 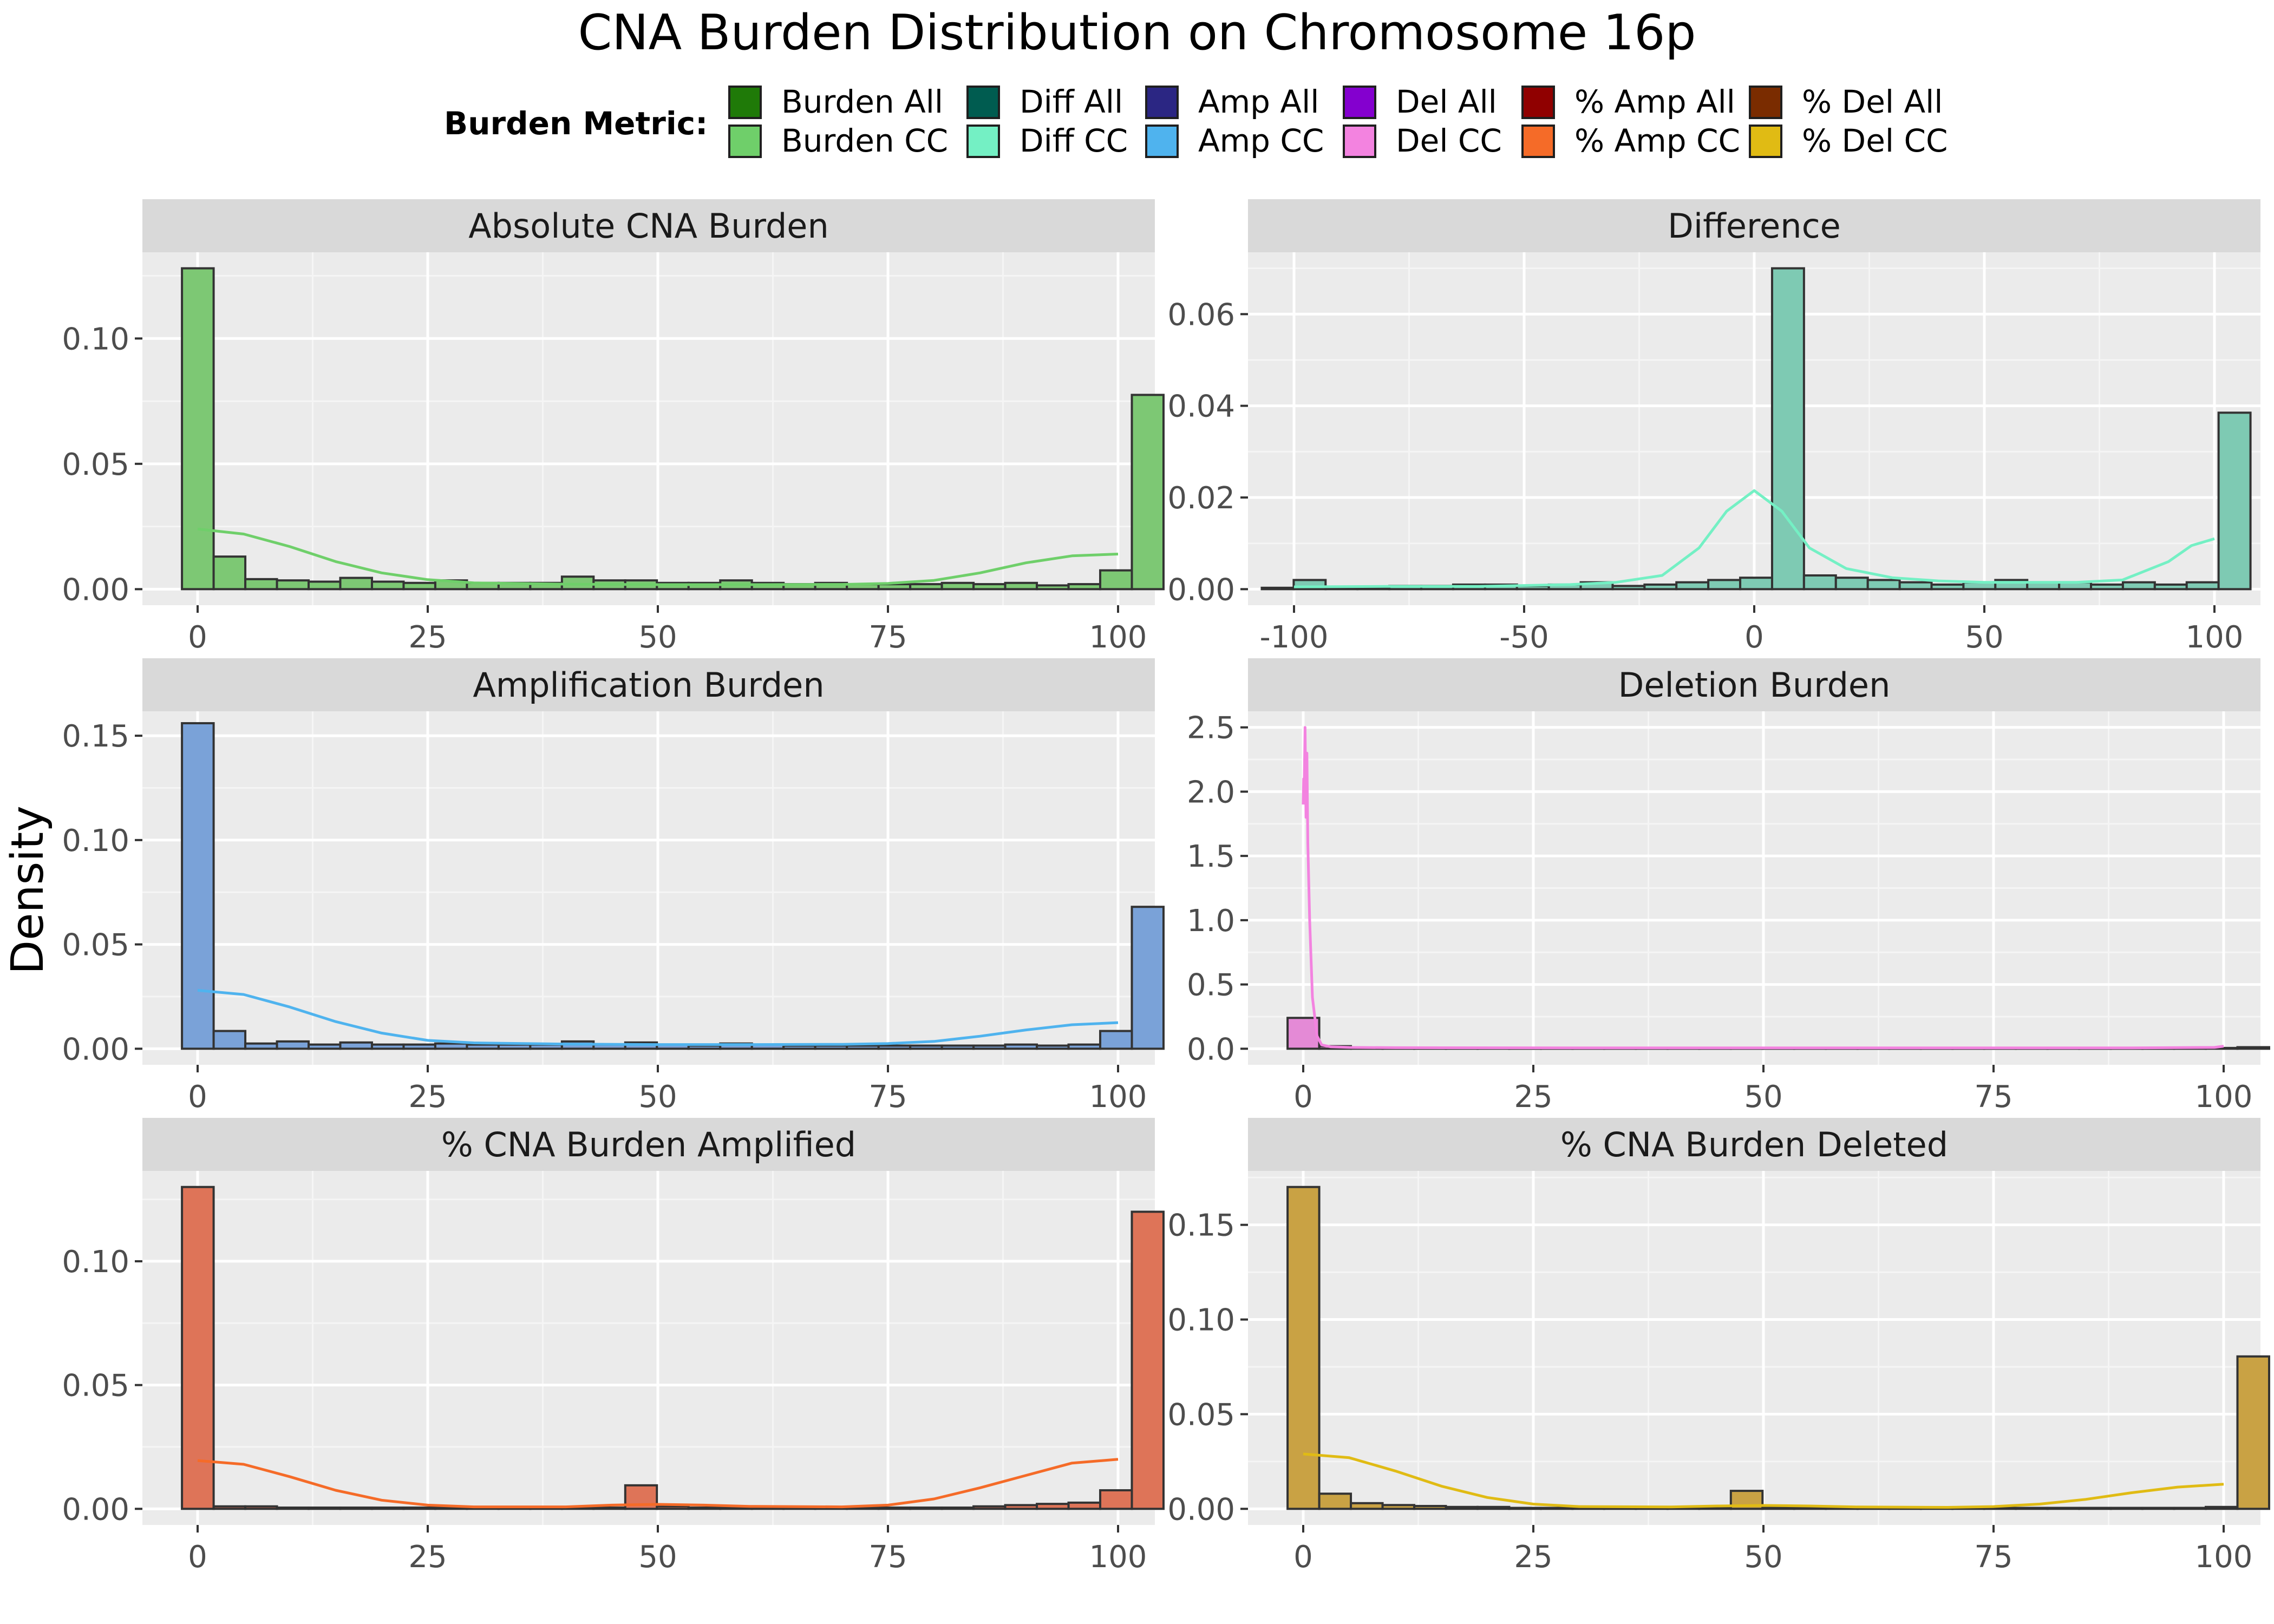 I want to click on panel-title: % CNA Burden Amplified, so click(x=648, y=1144).